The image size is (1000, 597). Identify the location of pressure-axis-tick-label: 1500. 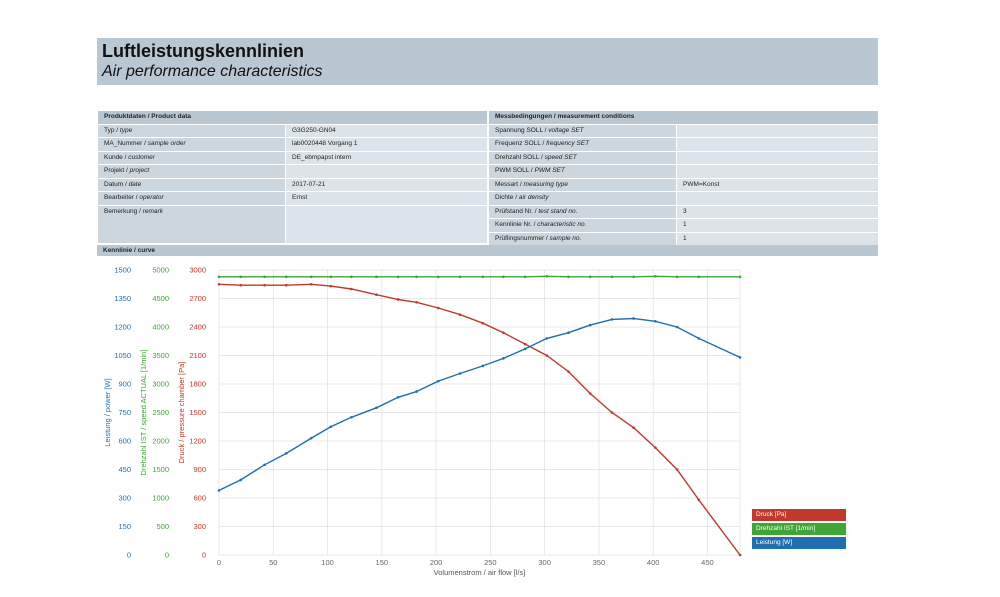
(197, 412).